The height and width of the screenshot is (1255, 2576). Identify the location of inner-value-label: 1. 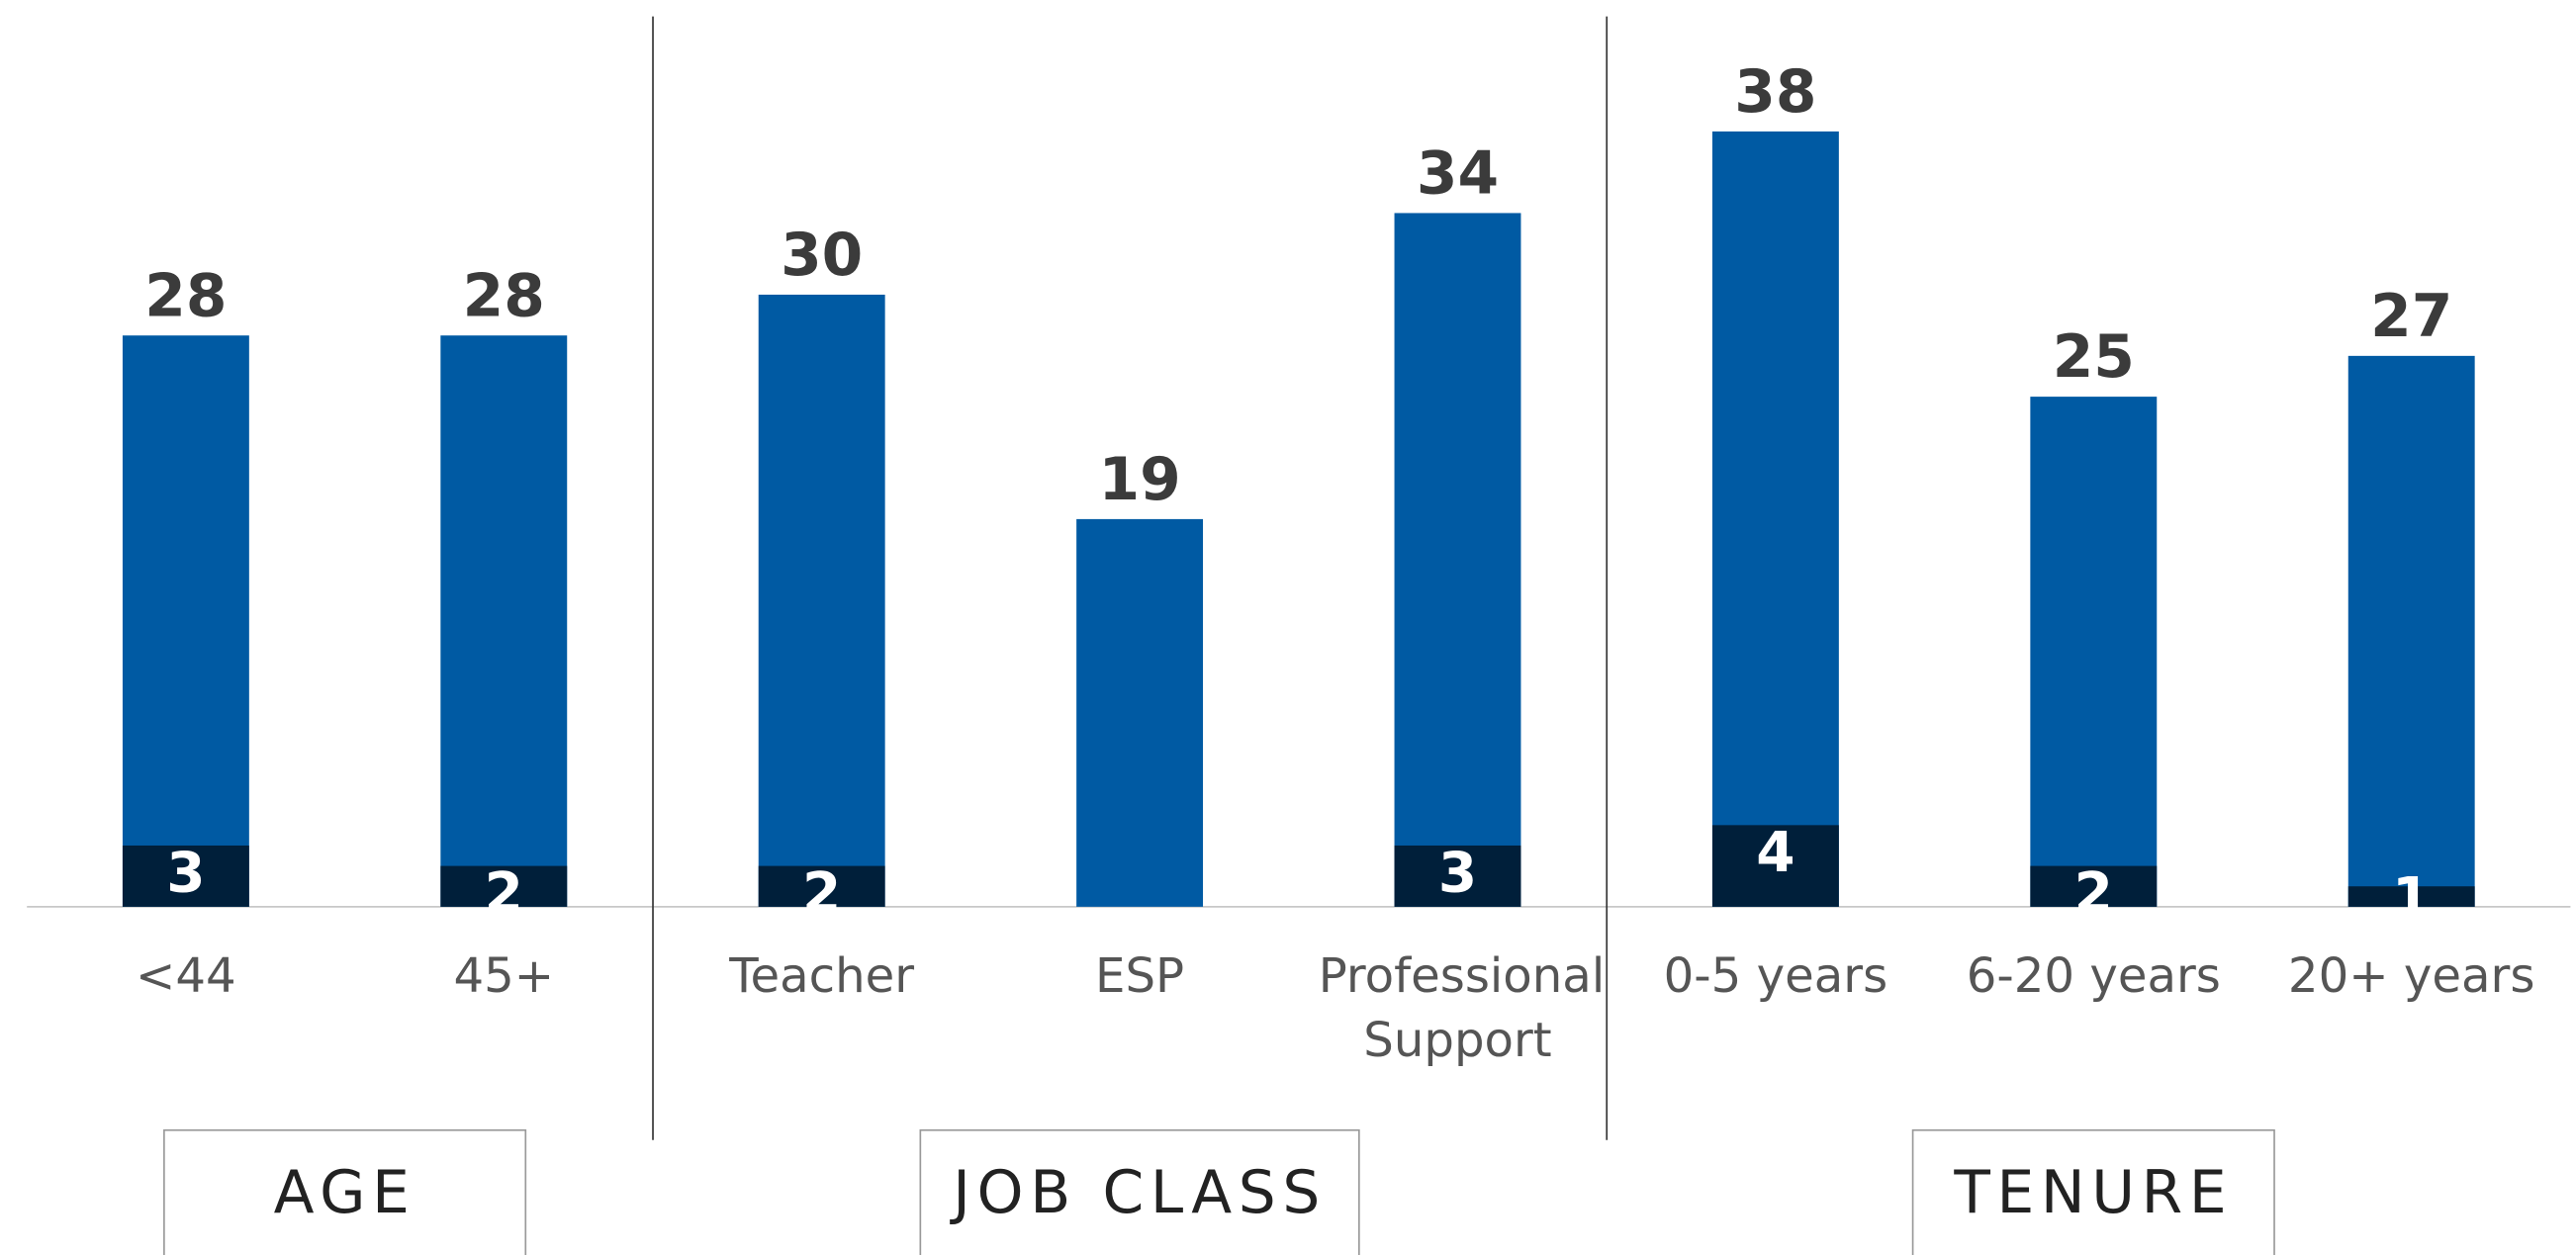
(2412, 899).